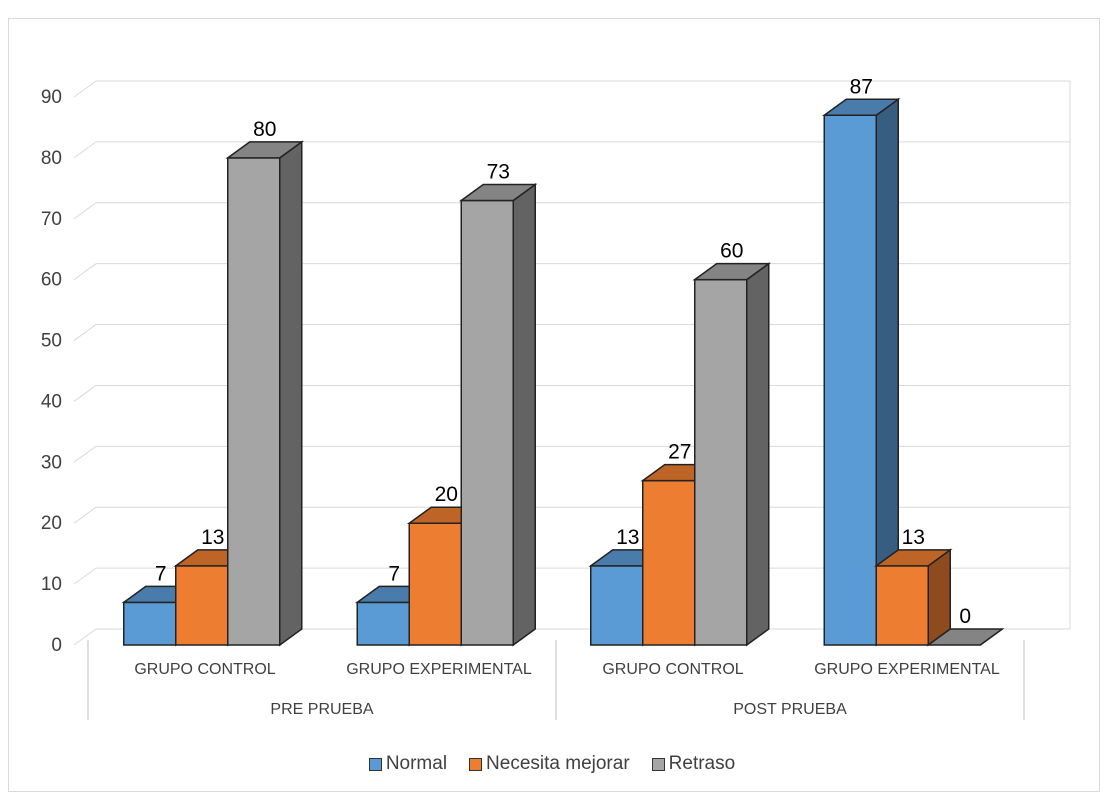  What do you see at coordinates (446, 494) in the screenshot?
I see `data-label: 20` at bounding box center [446, 494].